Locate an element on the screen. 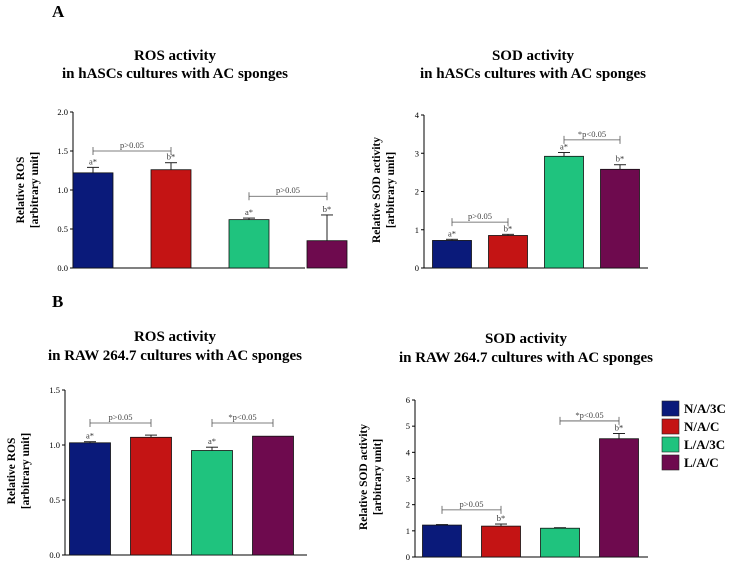 The height and width of the screenshot is (563, 729). legend-swatch-l-a-c is located at coordinates (670, 462).